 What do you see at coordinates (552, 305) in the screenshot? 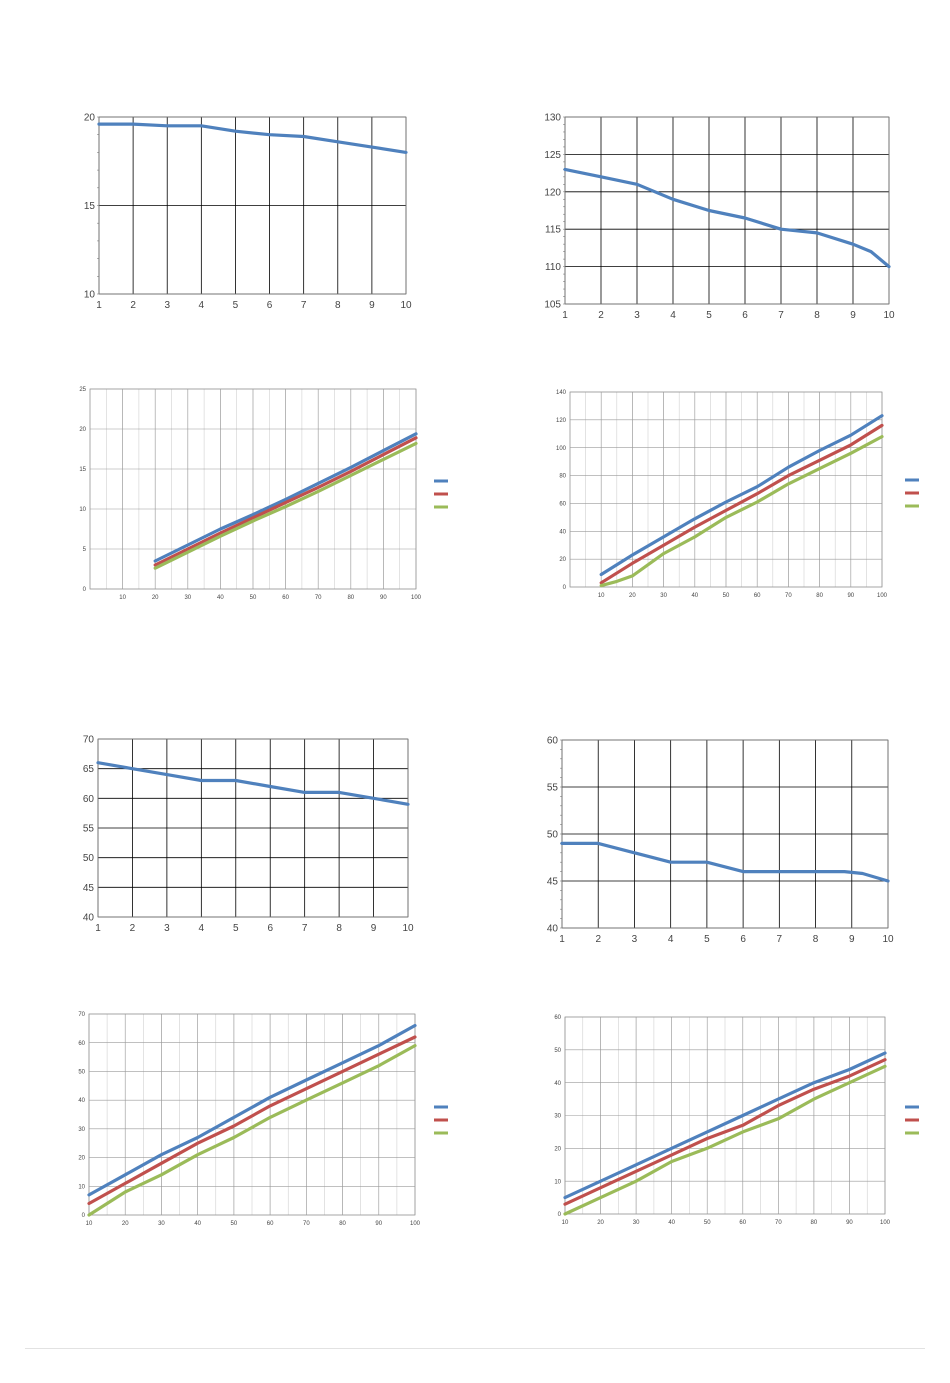
I see `y-tick-label: 105` at bounding box center [552, 305].